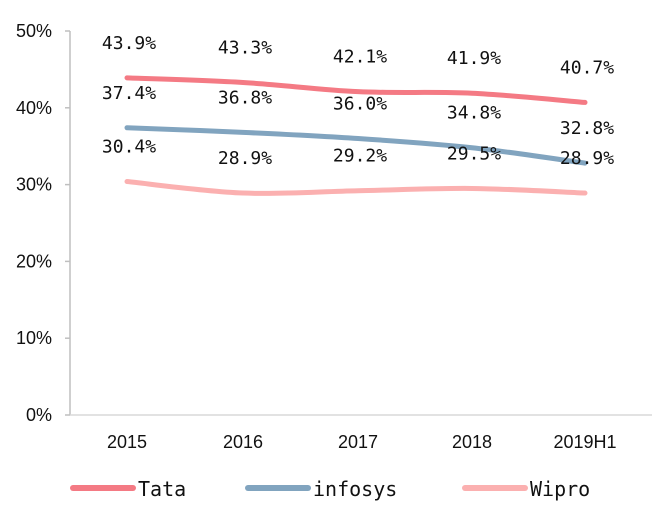 This screenshot has height=518, width=652. What do you see at coordinates (34, 338) in the screenshot?
I see `y-tick-label: 10%` at bounding box center [34, 338].